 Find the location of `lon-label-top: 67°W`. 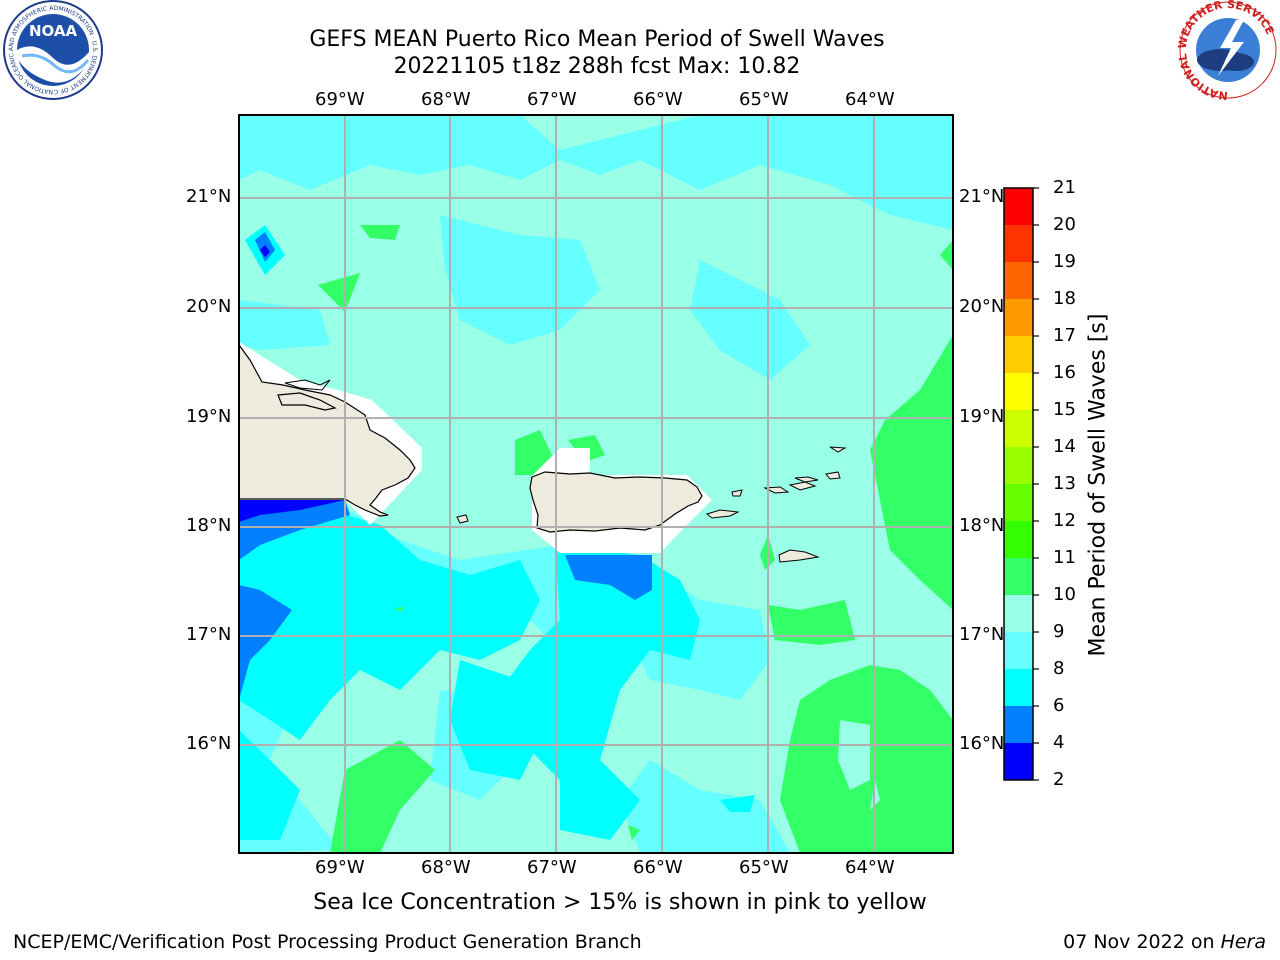

lon-label-top: 67°W is located at coordinates (552, 99).